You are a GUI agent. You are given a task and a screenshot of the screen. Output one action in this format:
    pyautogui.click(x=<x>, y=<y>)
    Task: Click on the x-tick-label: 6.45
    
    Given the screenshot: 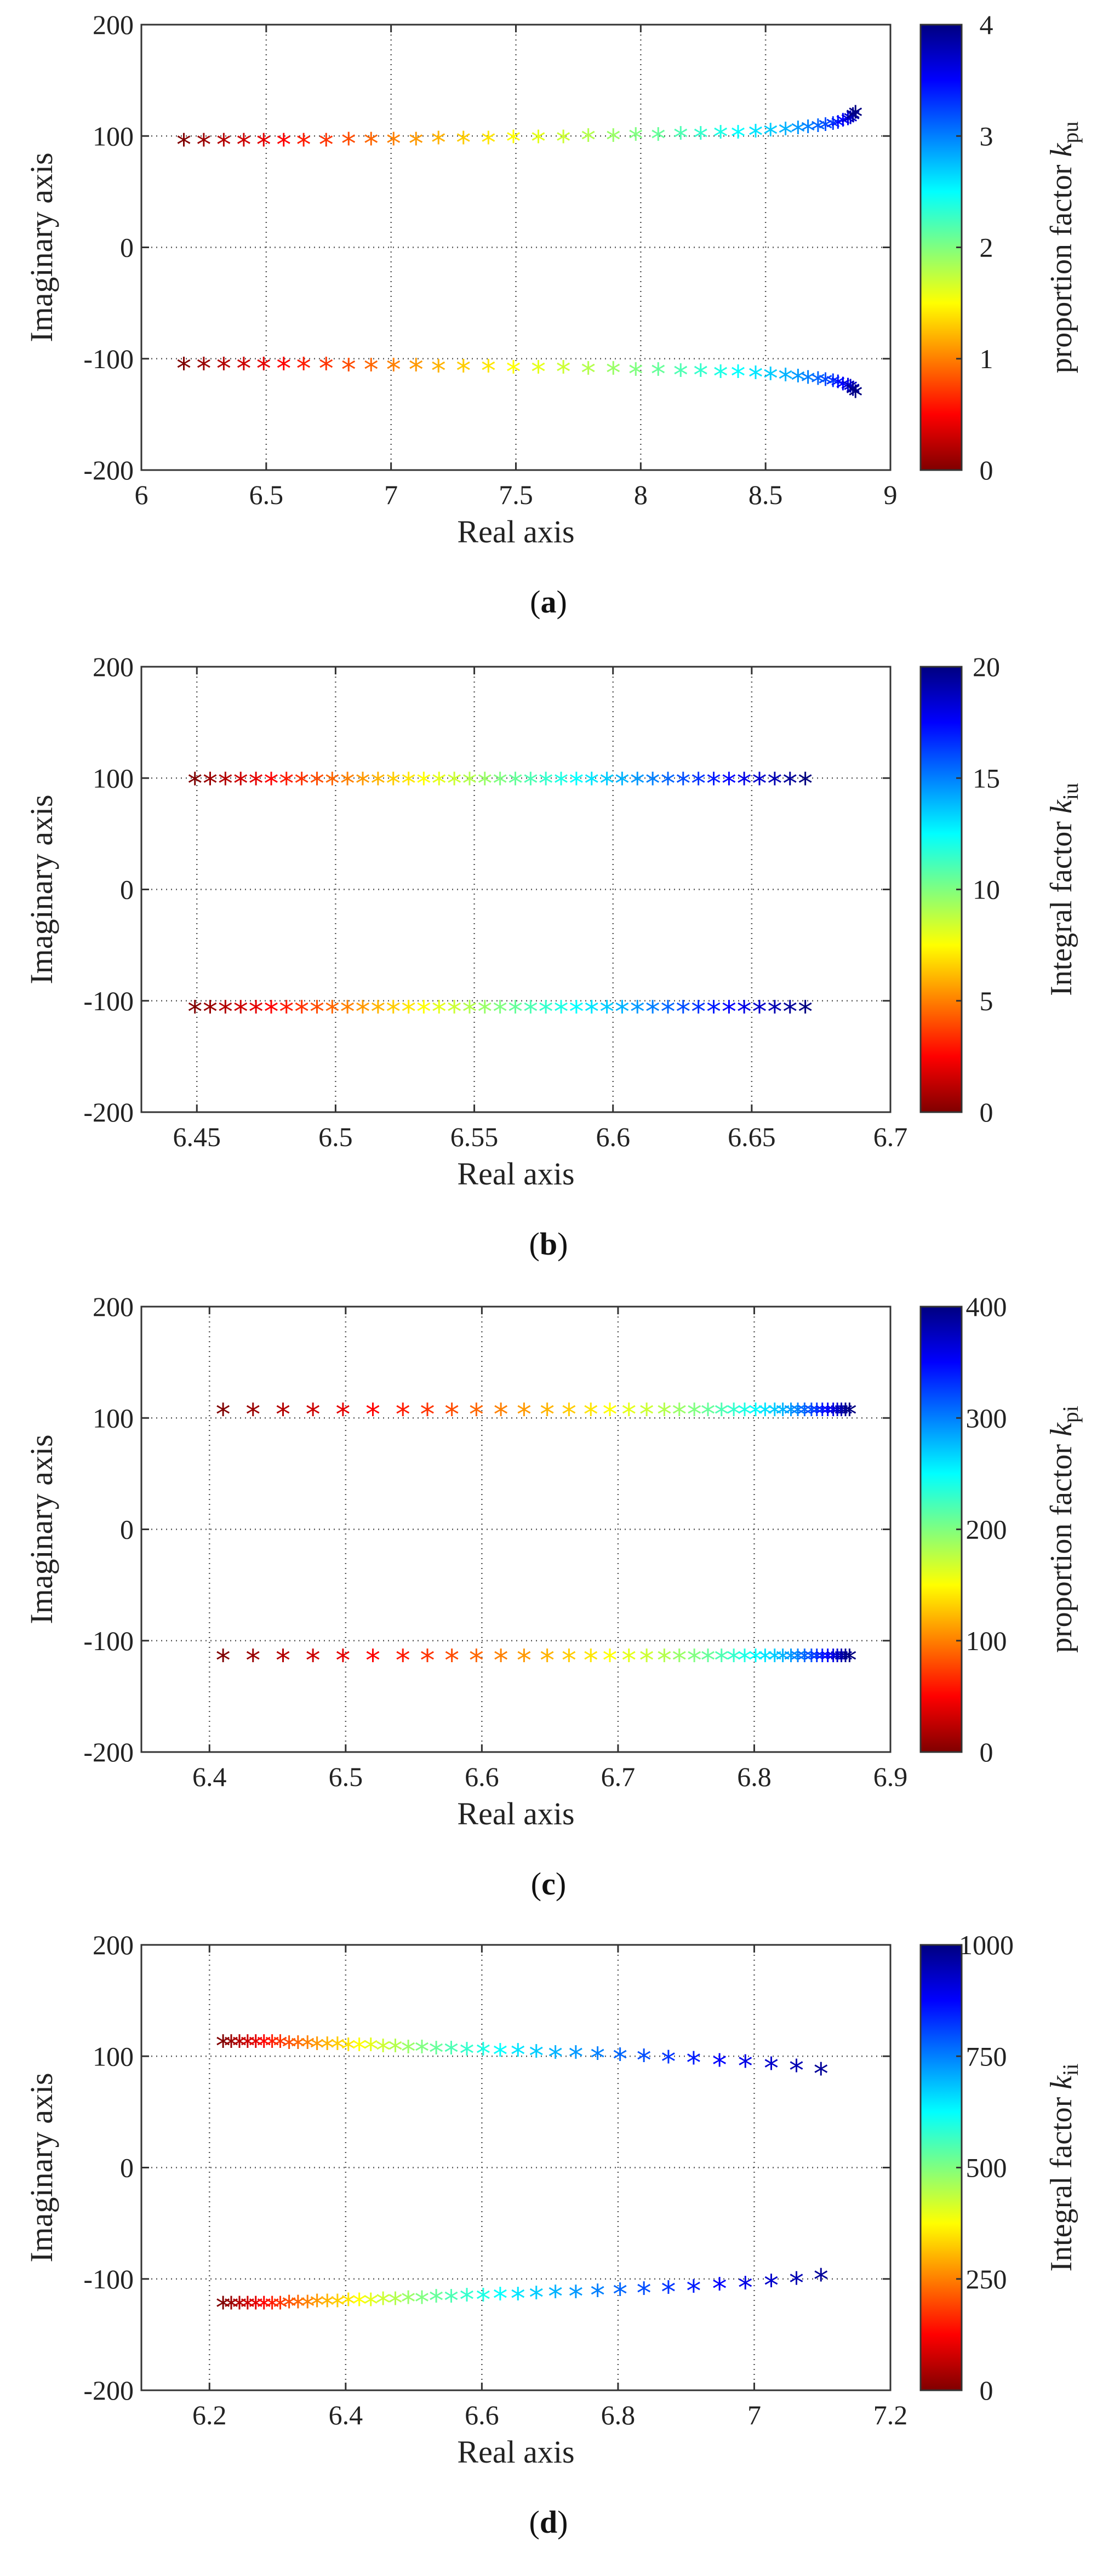 What is the action you would take?
    pyautogui.click(x=197, y=1136)
    